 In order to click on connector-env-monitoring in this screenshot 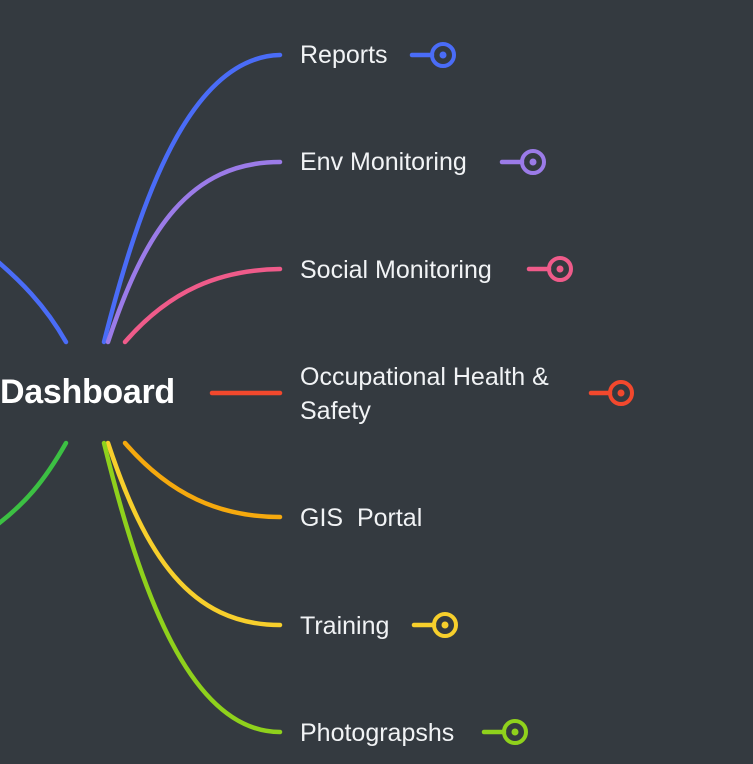, I will do `click(194, 252)`.